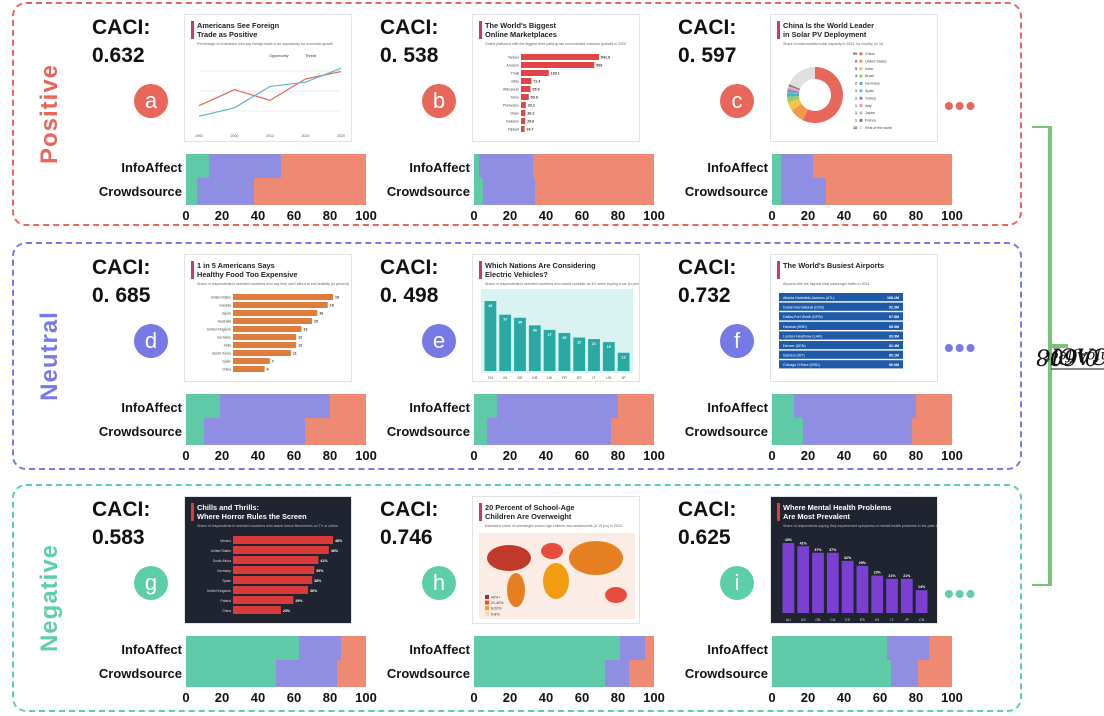 The height and width of the screenshot is (716, 1104). What do you see at coordinates (869, 76) in the screenshot?
I see `donut-category-label: Brazil` at bounding box center [869, 76].